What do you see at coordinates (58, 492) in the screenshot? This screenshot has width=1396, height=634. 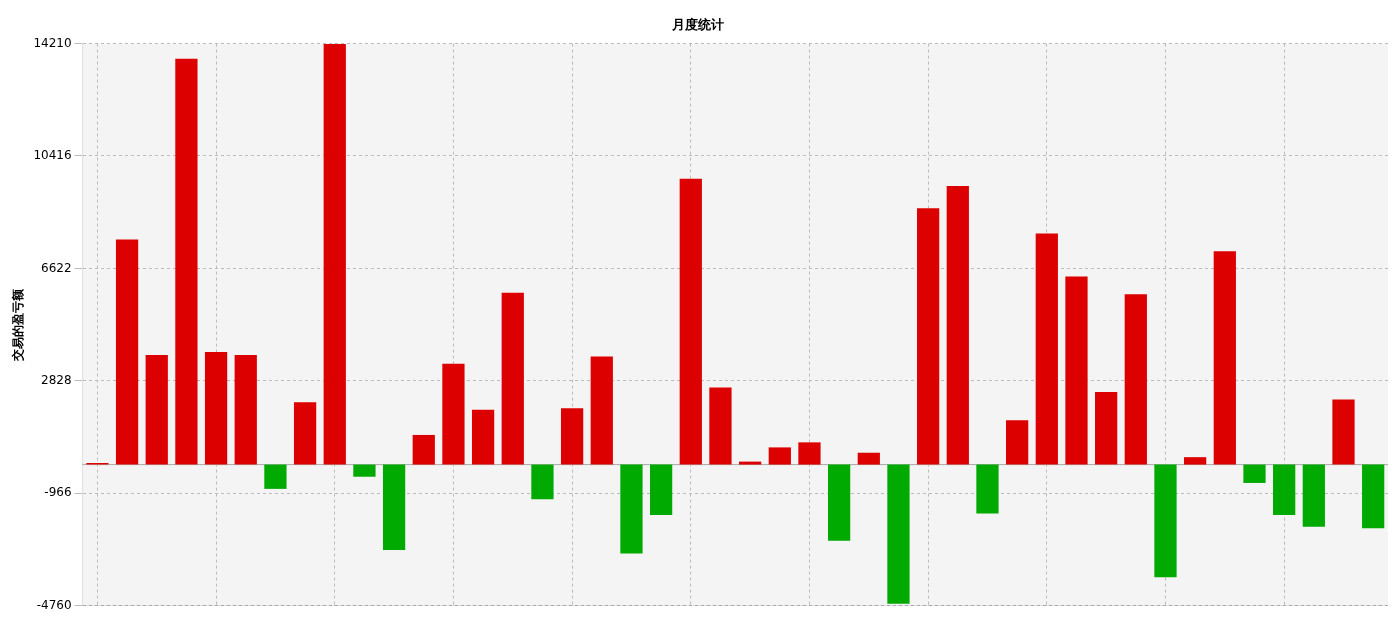 I see `y-tick-label: -966` at bounding box center [58, 492].